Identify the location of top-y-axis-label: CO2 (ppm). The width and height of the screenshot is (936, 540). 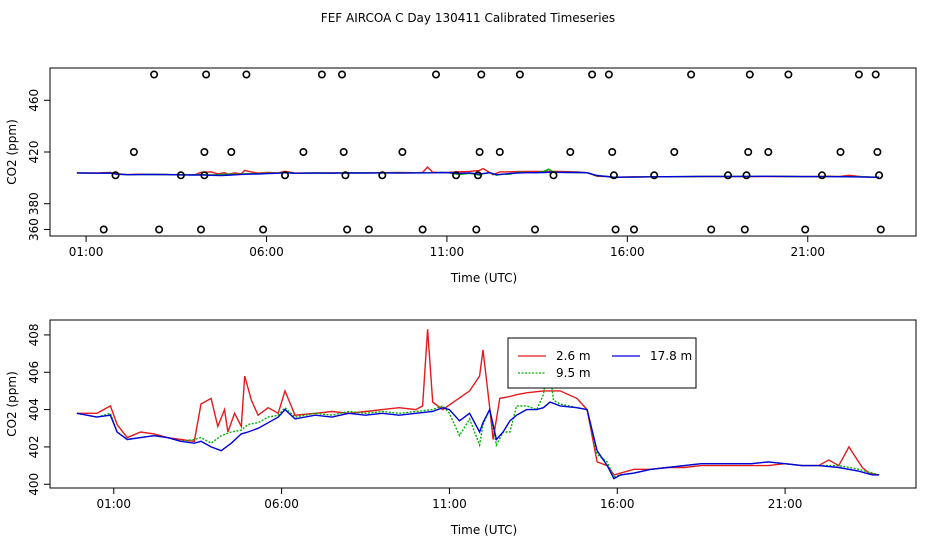
(12, 152).